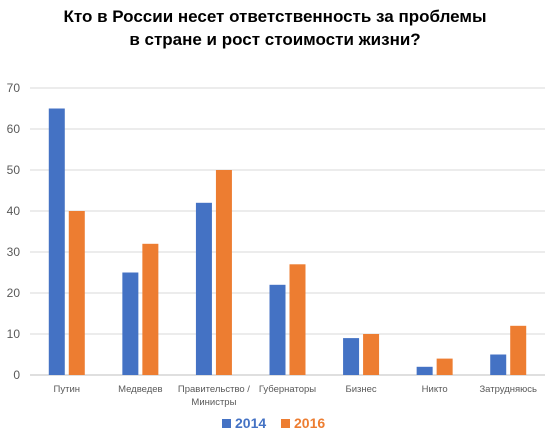 This screenshot has width=551, height=443. What do you see at coordinates (285, 423) in the screenshot?
I see `legend-swatch-2016` at bounding box center [285, 423].